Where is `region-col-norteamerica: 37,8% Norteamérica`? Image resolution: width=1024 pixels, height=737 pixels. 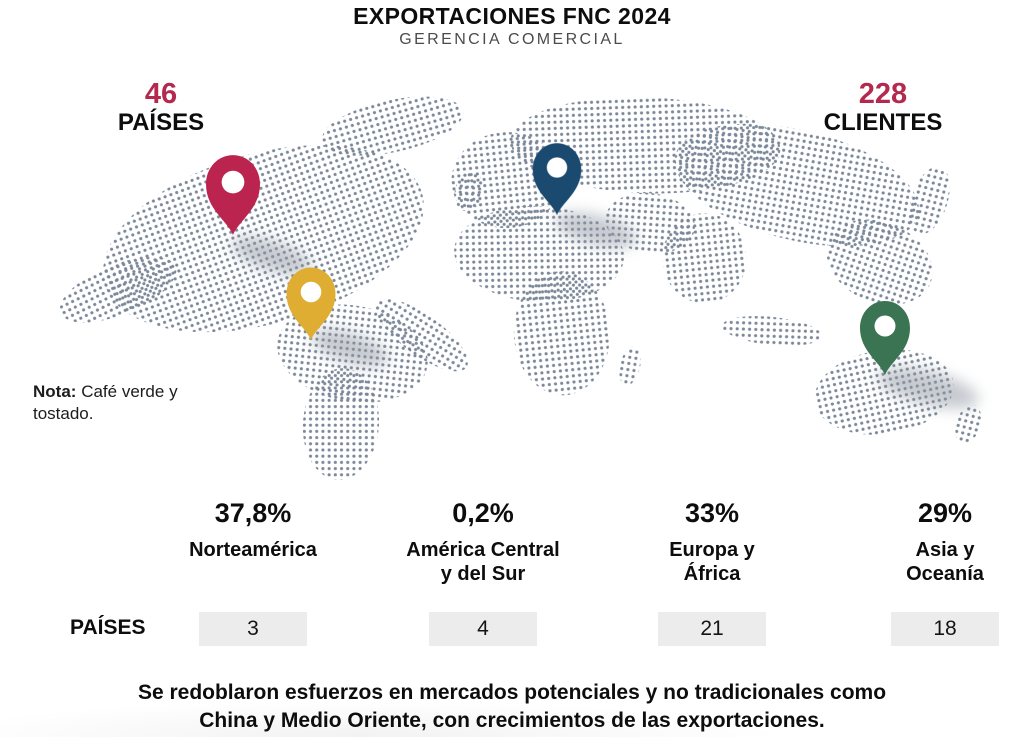
region-col-norteamerica: 37,8% Norteamérica is located at coordinates (253, 530).